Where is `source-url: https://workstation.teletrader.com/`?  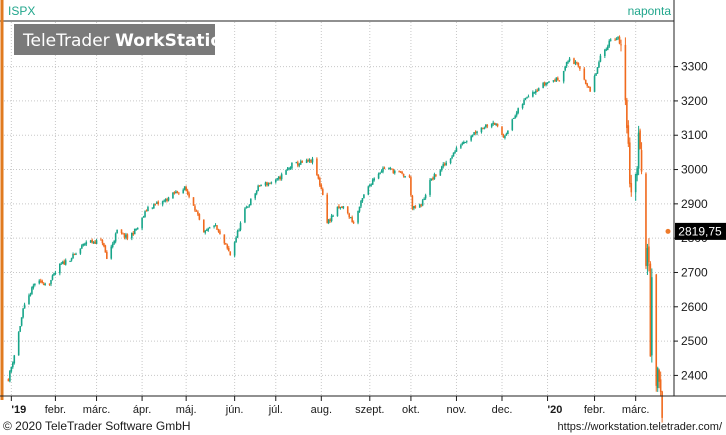
source-url: https://workstation.teletrader.com/ is located at coordinates (640, 427).